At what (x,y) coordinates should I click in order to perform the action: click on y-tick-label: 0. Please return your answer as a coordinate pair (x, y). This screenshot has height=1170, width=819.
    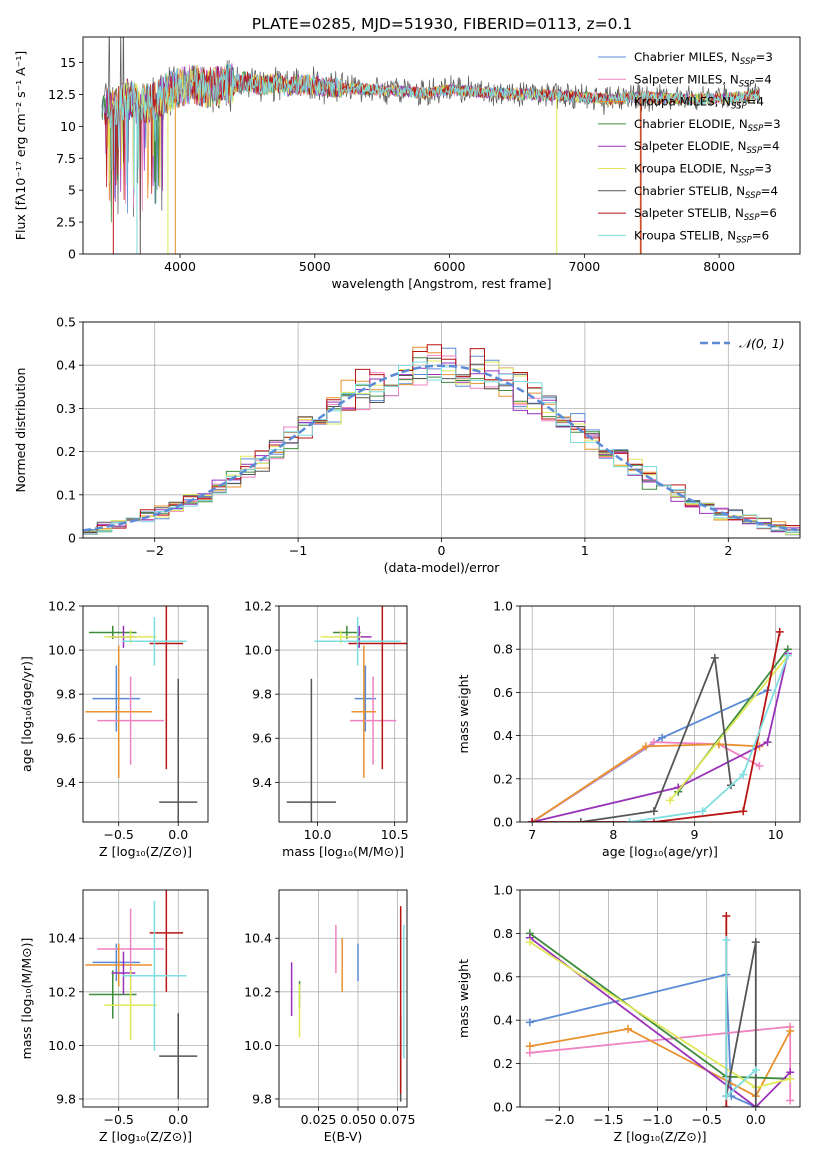
    Looking at the image, I should click on (72, 254).